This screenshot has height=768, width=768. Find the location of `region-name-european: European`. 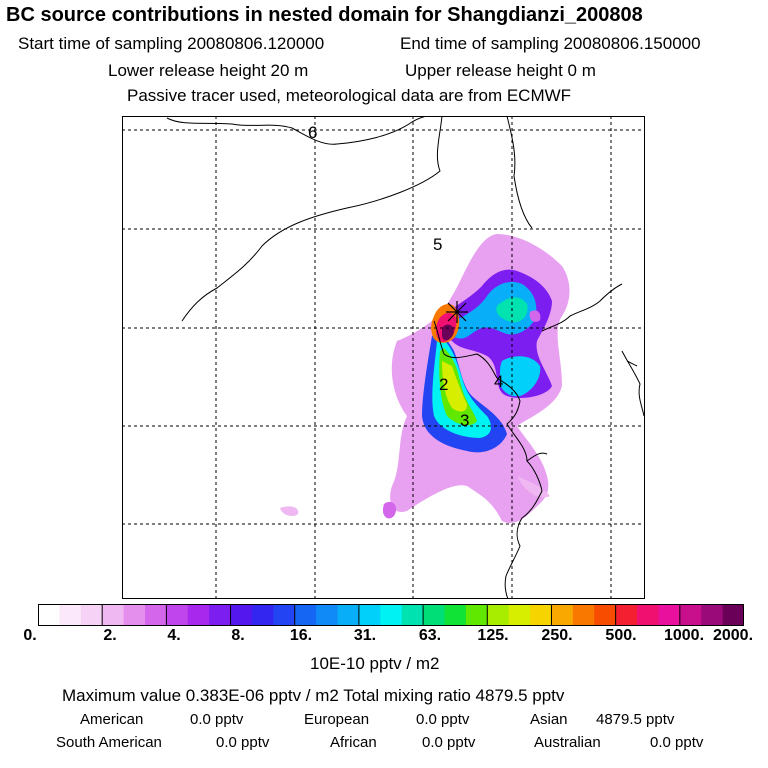

region-name-european: European is located at coordinates (337, 719).